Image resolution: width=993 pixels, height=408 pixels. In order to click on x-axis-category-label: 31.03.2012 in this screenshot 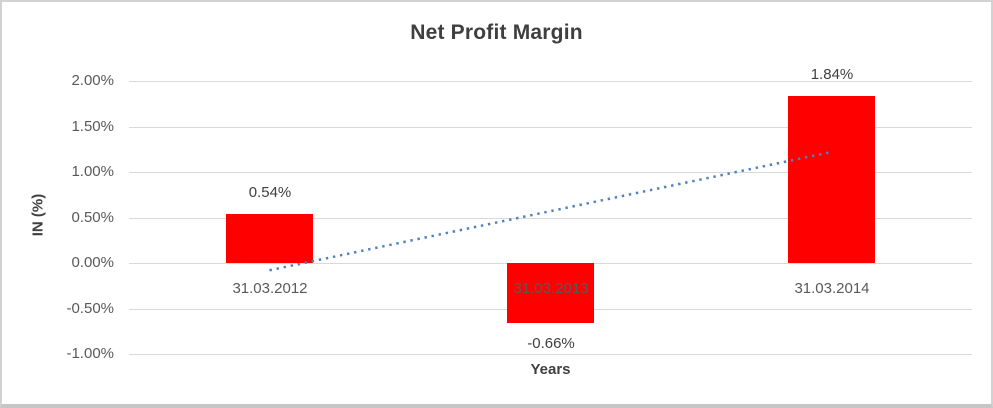, I will do `click(270, 288)`.